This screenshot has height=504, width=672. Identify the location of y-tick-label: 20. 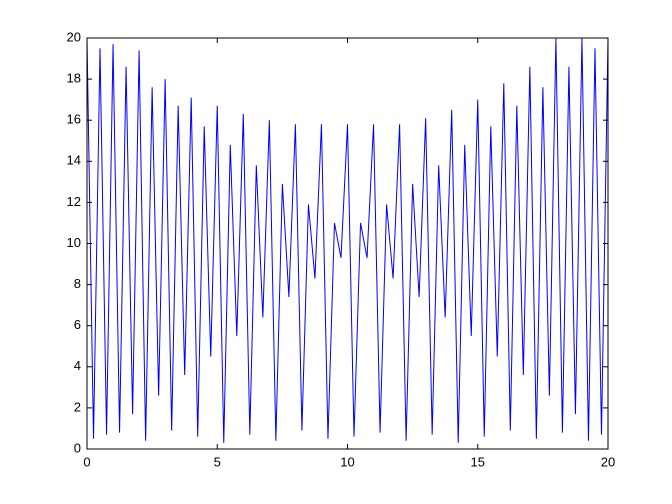
(74, 36).